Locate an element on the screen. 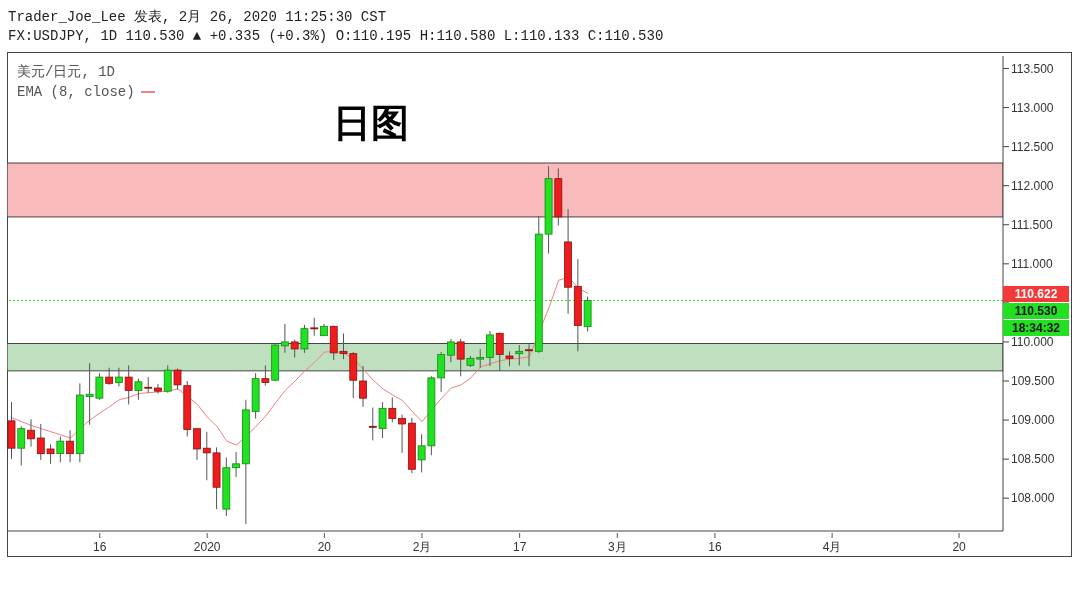  y-tick-label: 113.000 is located at coordinates (1032, 107).